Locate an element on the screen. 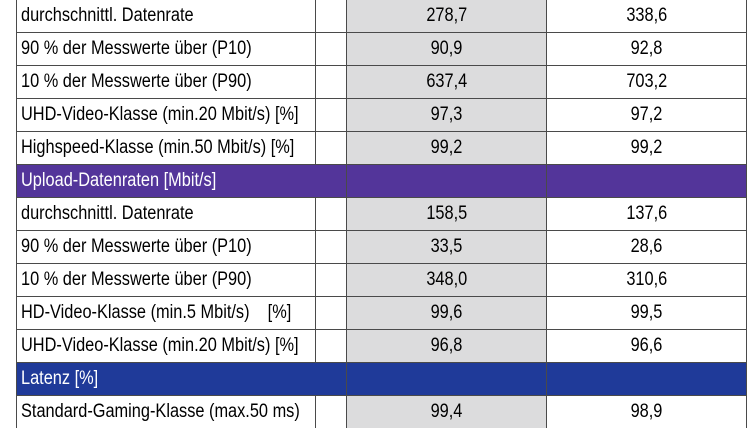  value-cell-2: 703,2 is located at coordinates (646, 82).